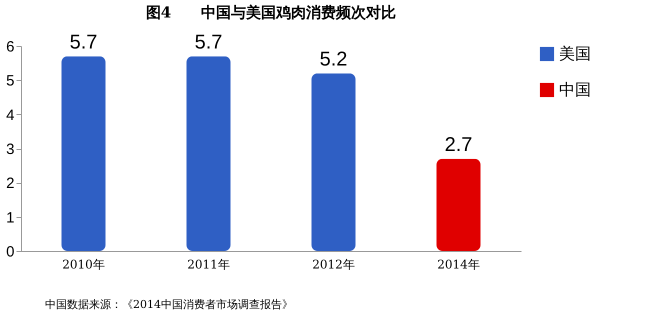 The width and height of the screenshot is (646, 335). I want to click on y-tick-label: 5, so click(10, 81).